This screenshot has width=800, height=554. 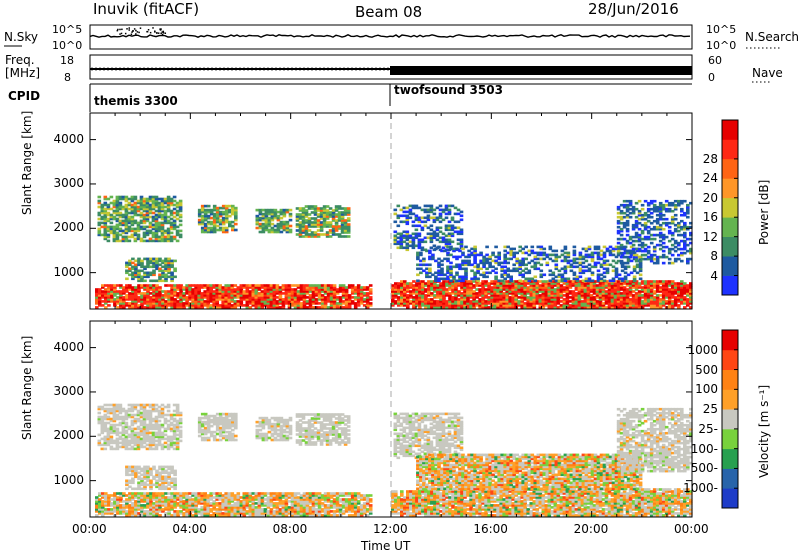 What do you see at coordinates (715, 60) in the screenshot?
I see `nave-tick-high: 60` at bounding box center [715, 60].